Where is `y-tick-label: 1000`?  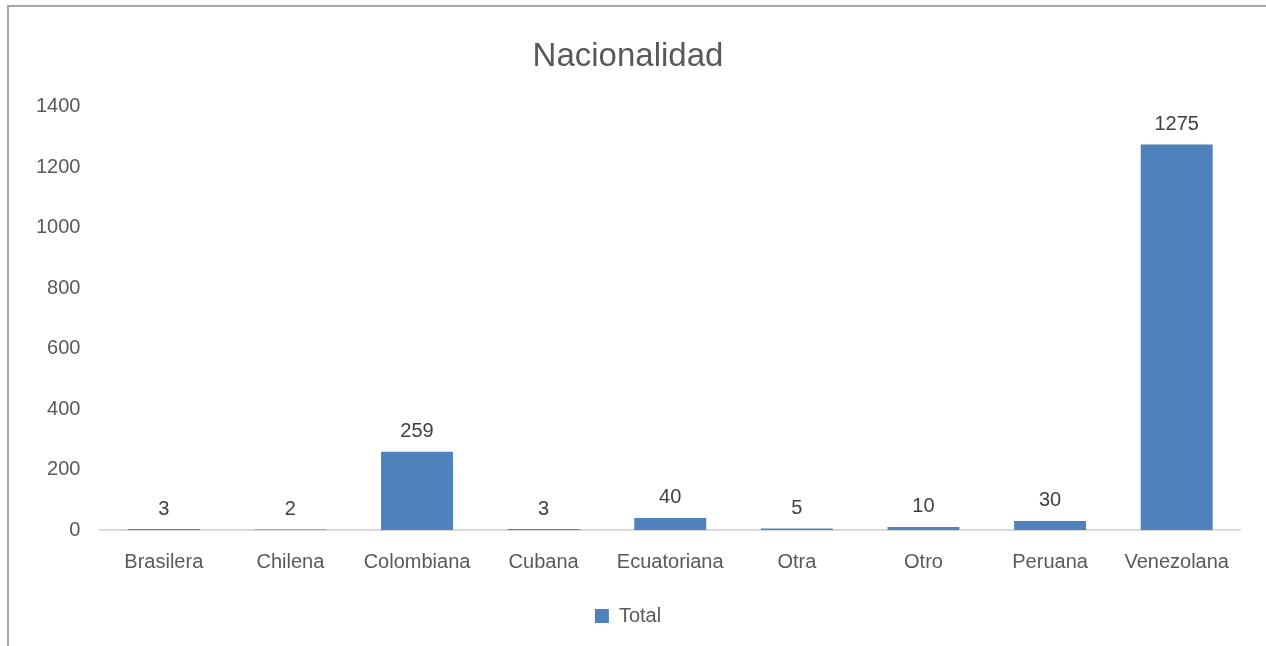
y-tick-label: 1000 is located at coordinates (58, 226).